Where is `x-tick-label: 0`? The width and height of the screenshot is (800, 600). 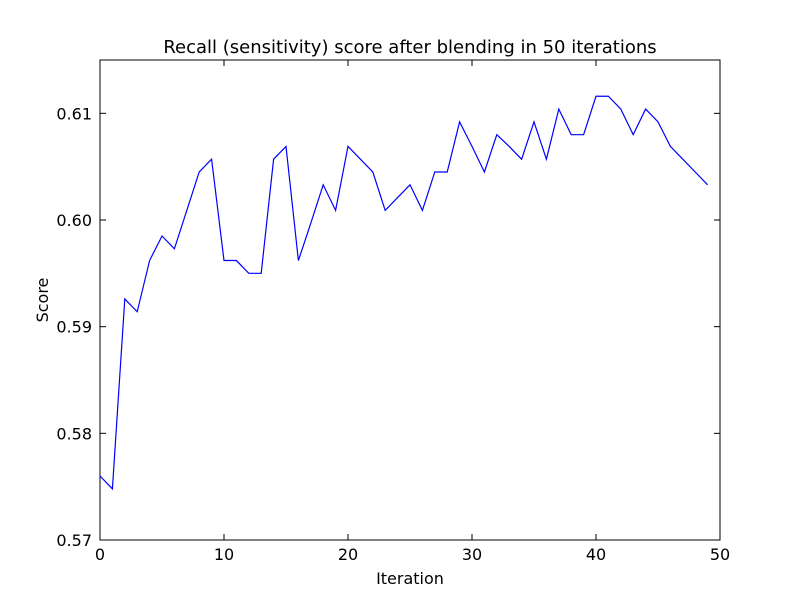
x-tick-label: 0 is located at coordinates (100, 554).